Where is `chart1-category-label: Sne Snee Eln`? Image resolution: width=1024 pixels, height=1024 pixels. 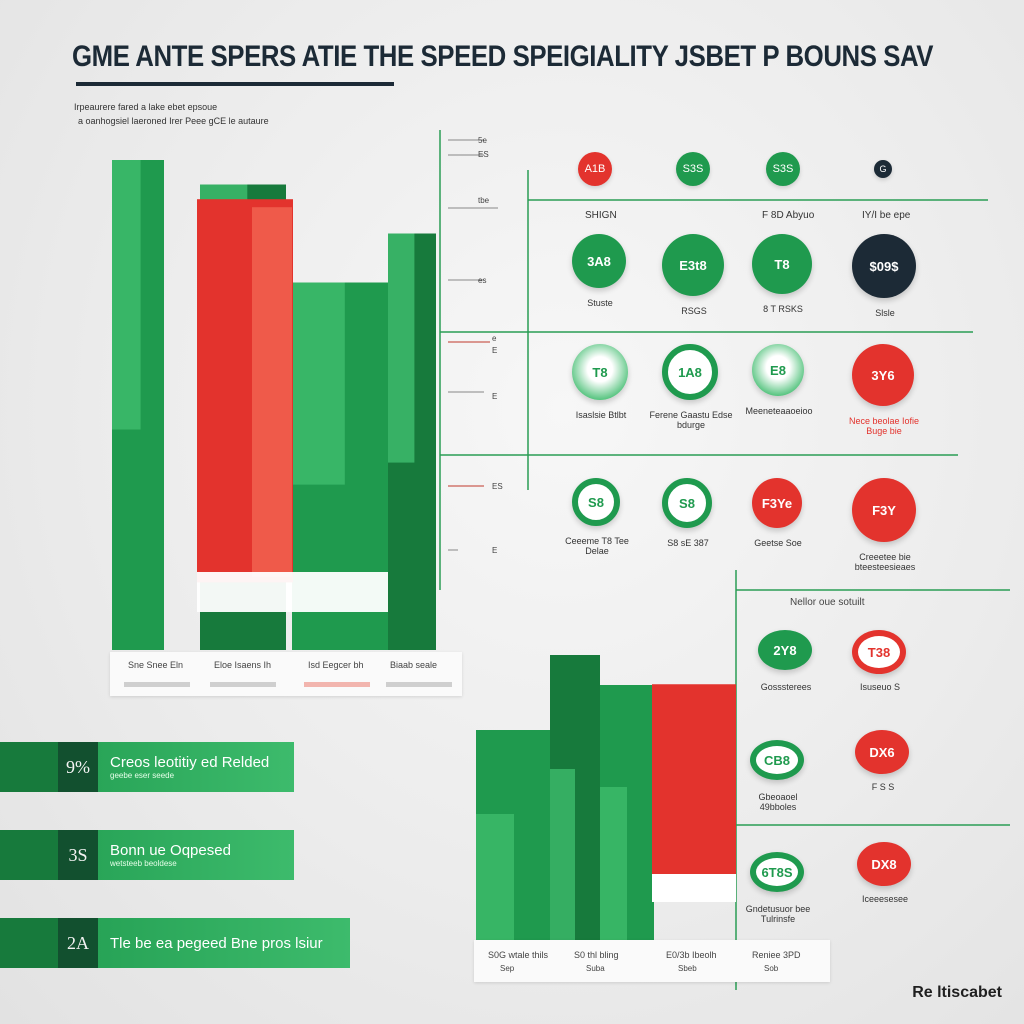
chart1-category-label: Sne Snee Eln is located at coordinates (156, 665).